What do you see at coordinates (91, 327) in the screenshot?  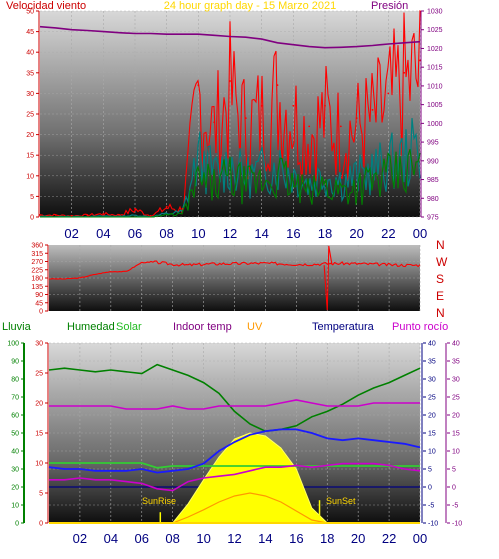 I see `humidity-label: Humedad` at bounding box center [91, 327].